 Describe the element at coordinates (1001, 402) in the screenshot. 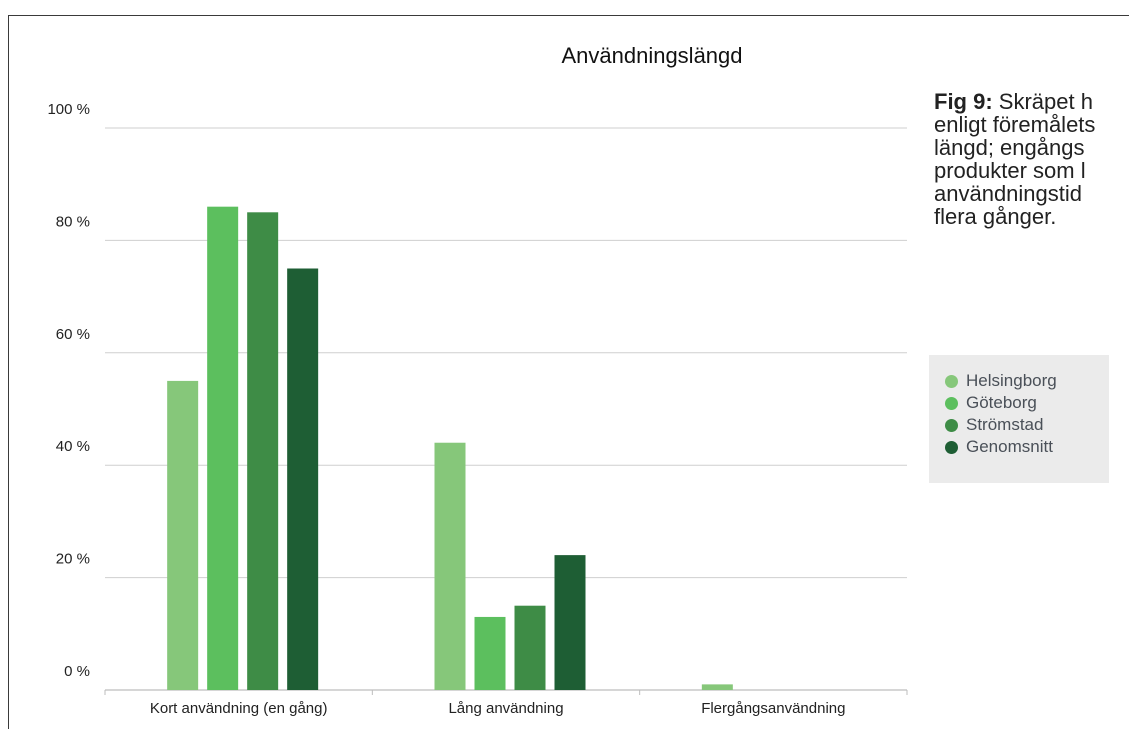

I see `legend-label: Göteborg` at that location.